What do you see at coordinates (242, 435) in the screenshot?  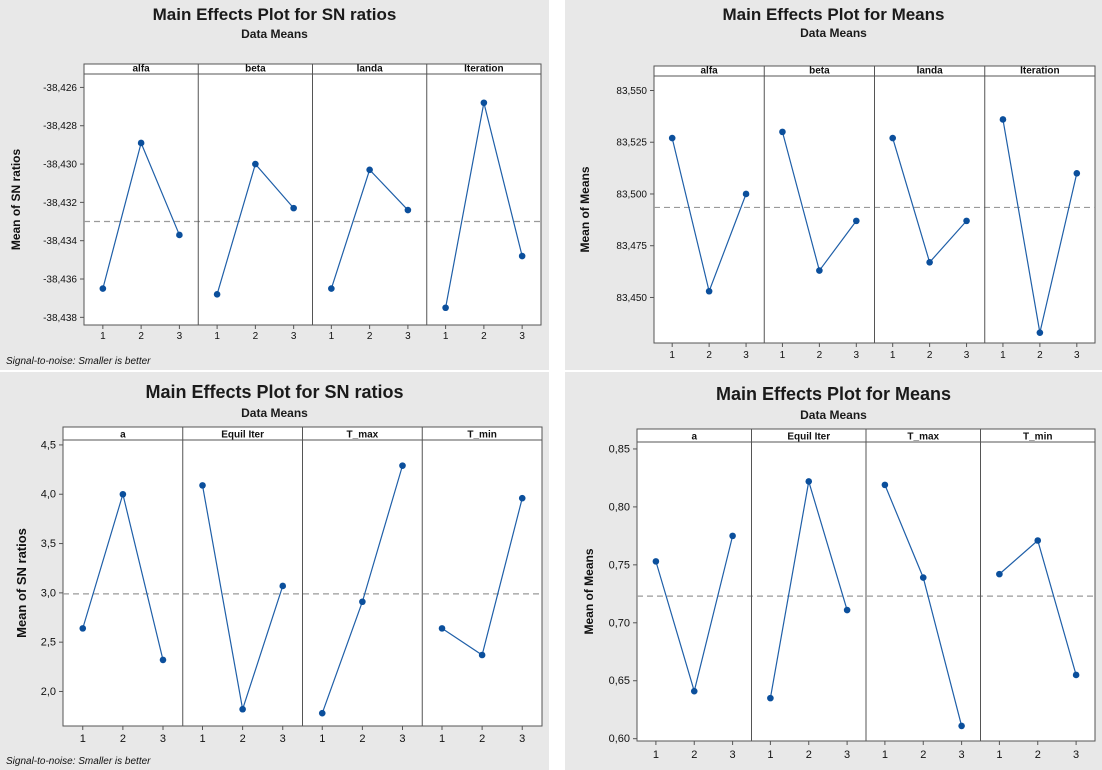 I see `panel-label: Equil Iter` at bounding box center [242, 435].